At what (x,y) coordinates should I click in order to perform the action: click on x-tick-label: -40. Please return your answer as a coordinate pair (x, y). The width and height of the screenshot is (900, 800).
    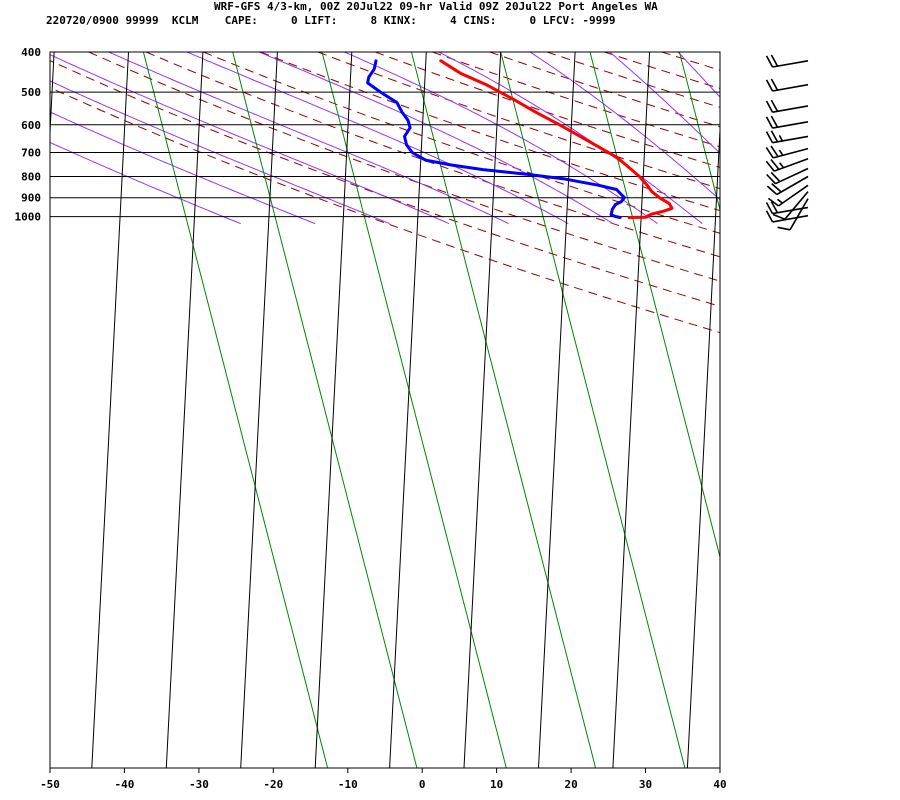
    Looking at the image, I should click on (124, 784).